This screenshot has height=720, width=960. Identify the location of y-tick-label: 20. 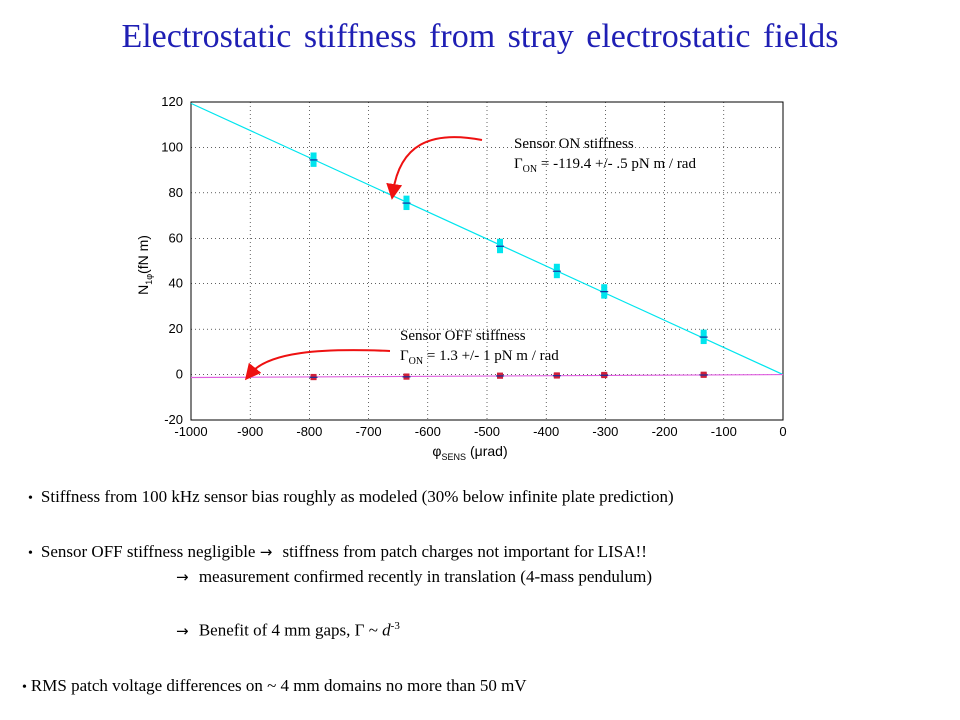
(176, 328).